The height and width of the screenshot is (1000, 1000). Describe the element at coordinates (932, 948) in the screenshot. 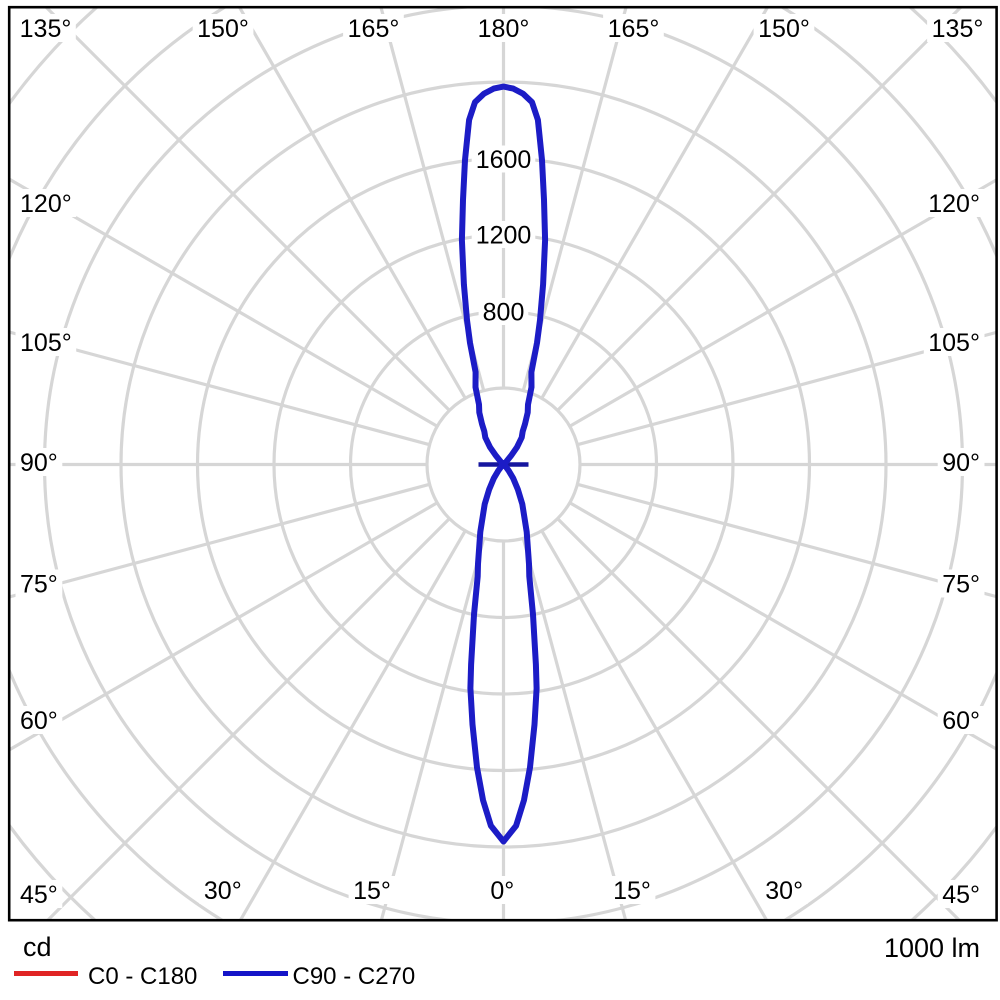

I see `svg-text: 1000 lm` at that location.